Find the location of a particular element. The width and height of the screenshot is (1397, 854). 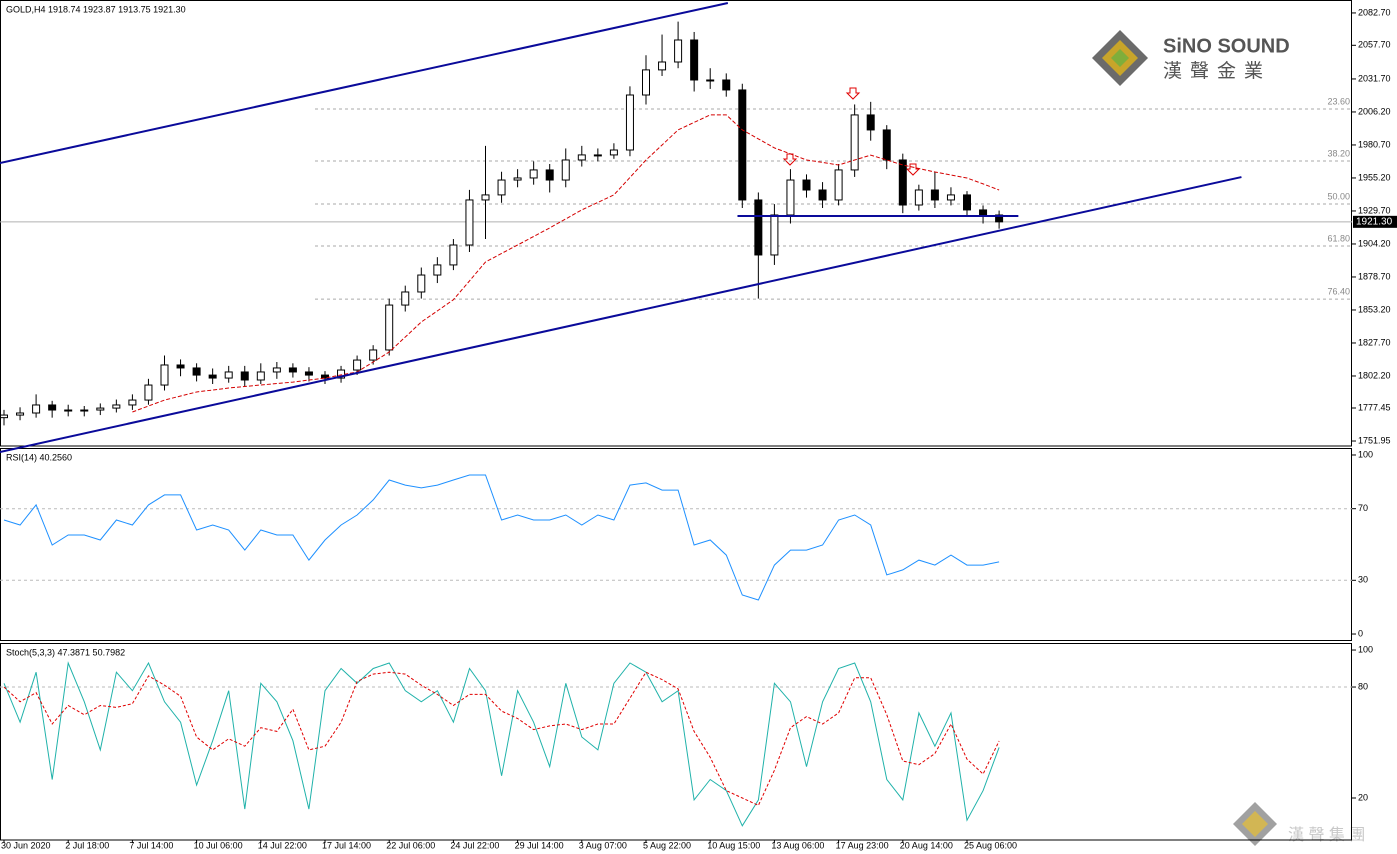

y-tick-label: 100 is located at coordinates (1365, 649).